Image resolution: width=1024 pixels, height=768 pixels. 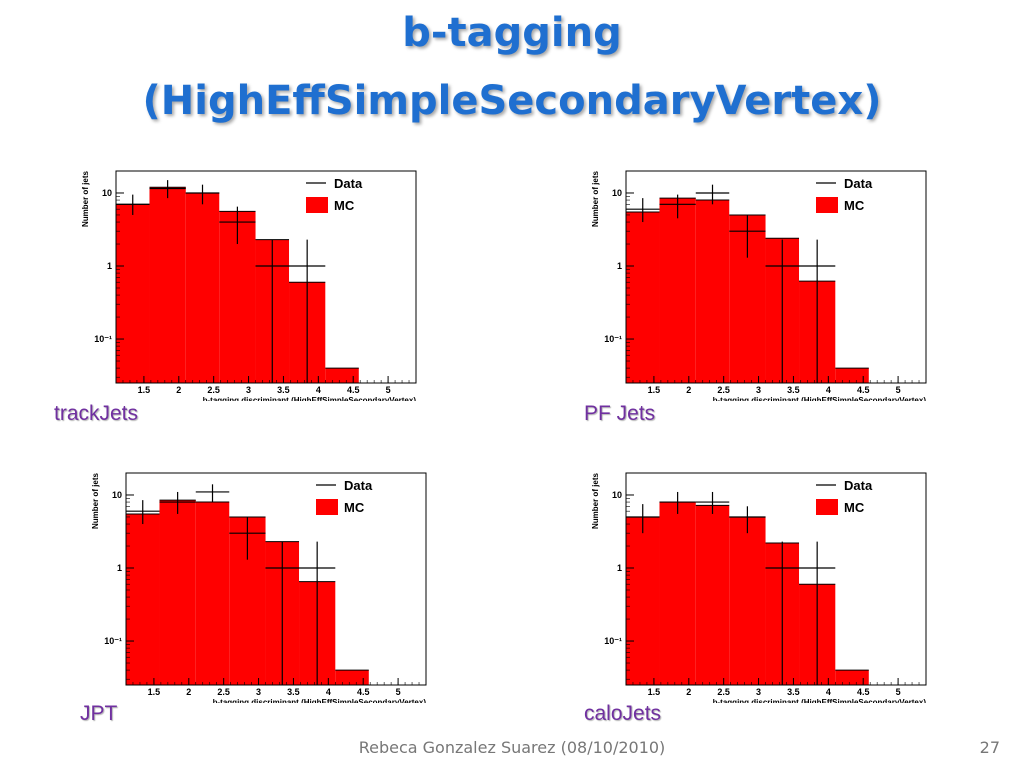 I want to click on mc-bars, so click(x=247, y=592).